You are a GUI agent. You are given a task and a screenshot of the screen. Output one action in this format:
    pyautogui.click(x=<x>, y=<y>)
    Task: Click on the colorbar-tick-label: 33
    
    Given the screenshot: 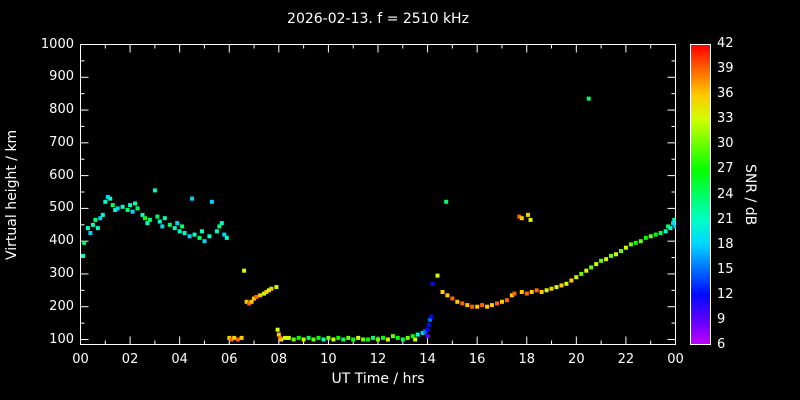 What is the action you would take?
    pyautogui.click(x=725, y=119)
    